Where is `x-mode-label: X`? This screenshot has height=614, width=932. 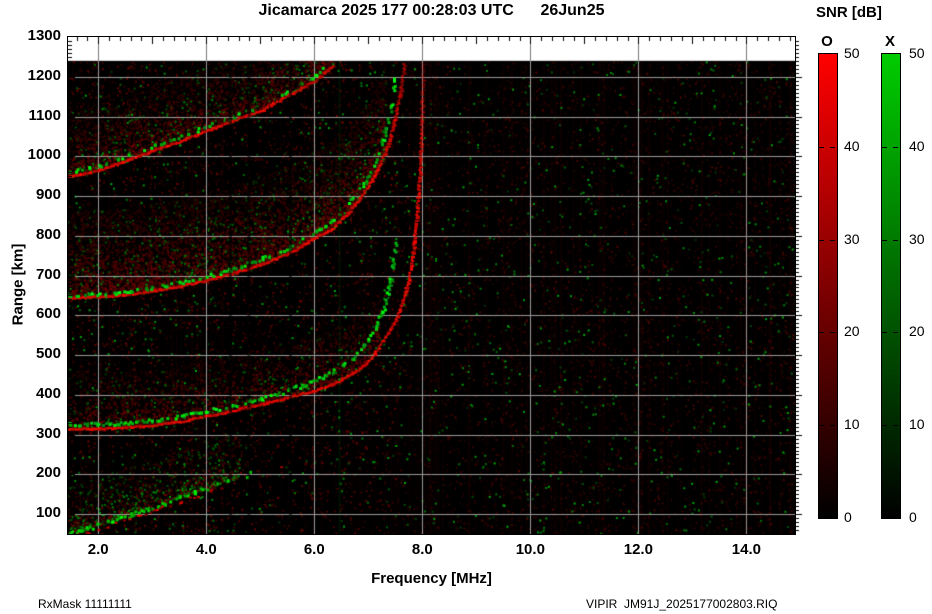 x-mode-label: X is located at coordinates (889, 41).